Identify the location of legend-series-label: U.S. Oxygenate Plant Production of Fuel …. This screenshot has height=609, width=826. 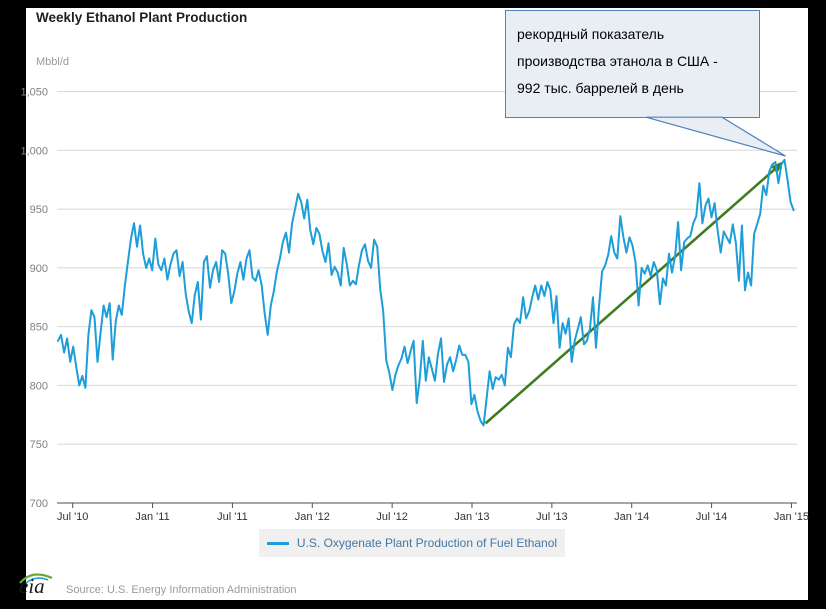
(427, 543).